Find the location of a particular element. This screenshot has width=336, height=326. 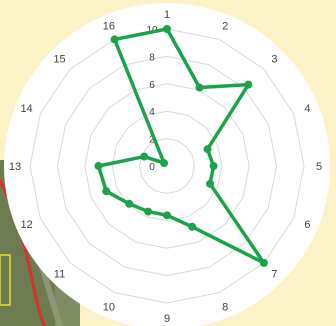

radial-tick-label: 8 is located at coordinates (152, 57).